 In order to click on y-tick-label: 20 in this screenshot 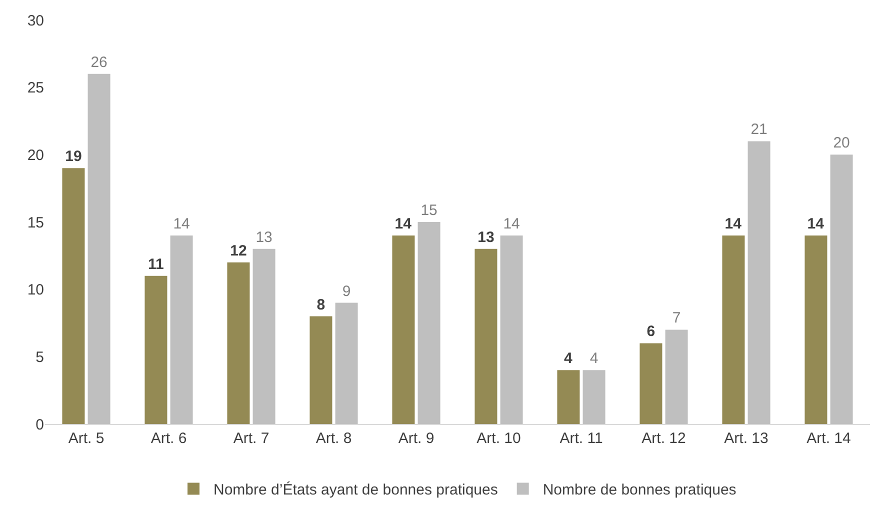, I will do `click(35, 155)`.